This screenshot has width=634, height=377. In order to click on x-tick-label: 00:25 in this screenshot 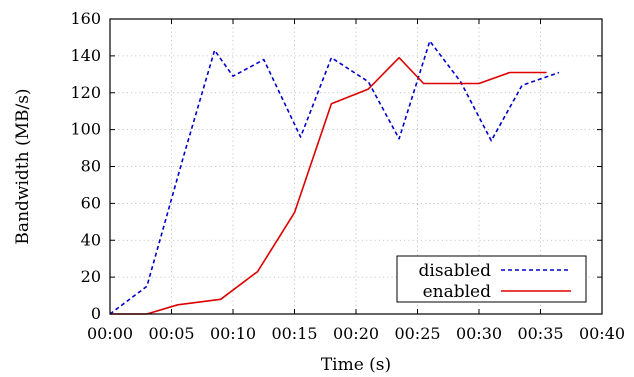, I will do `click(417, 333)`.